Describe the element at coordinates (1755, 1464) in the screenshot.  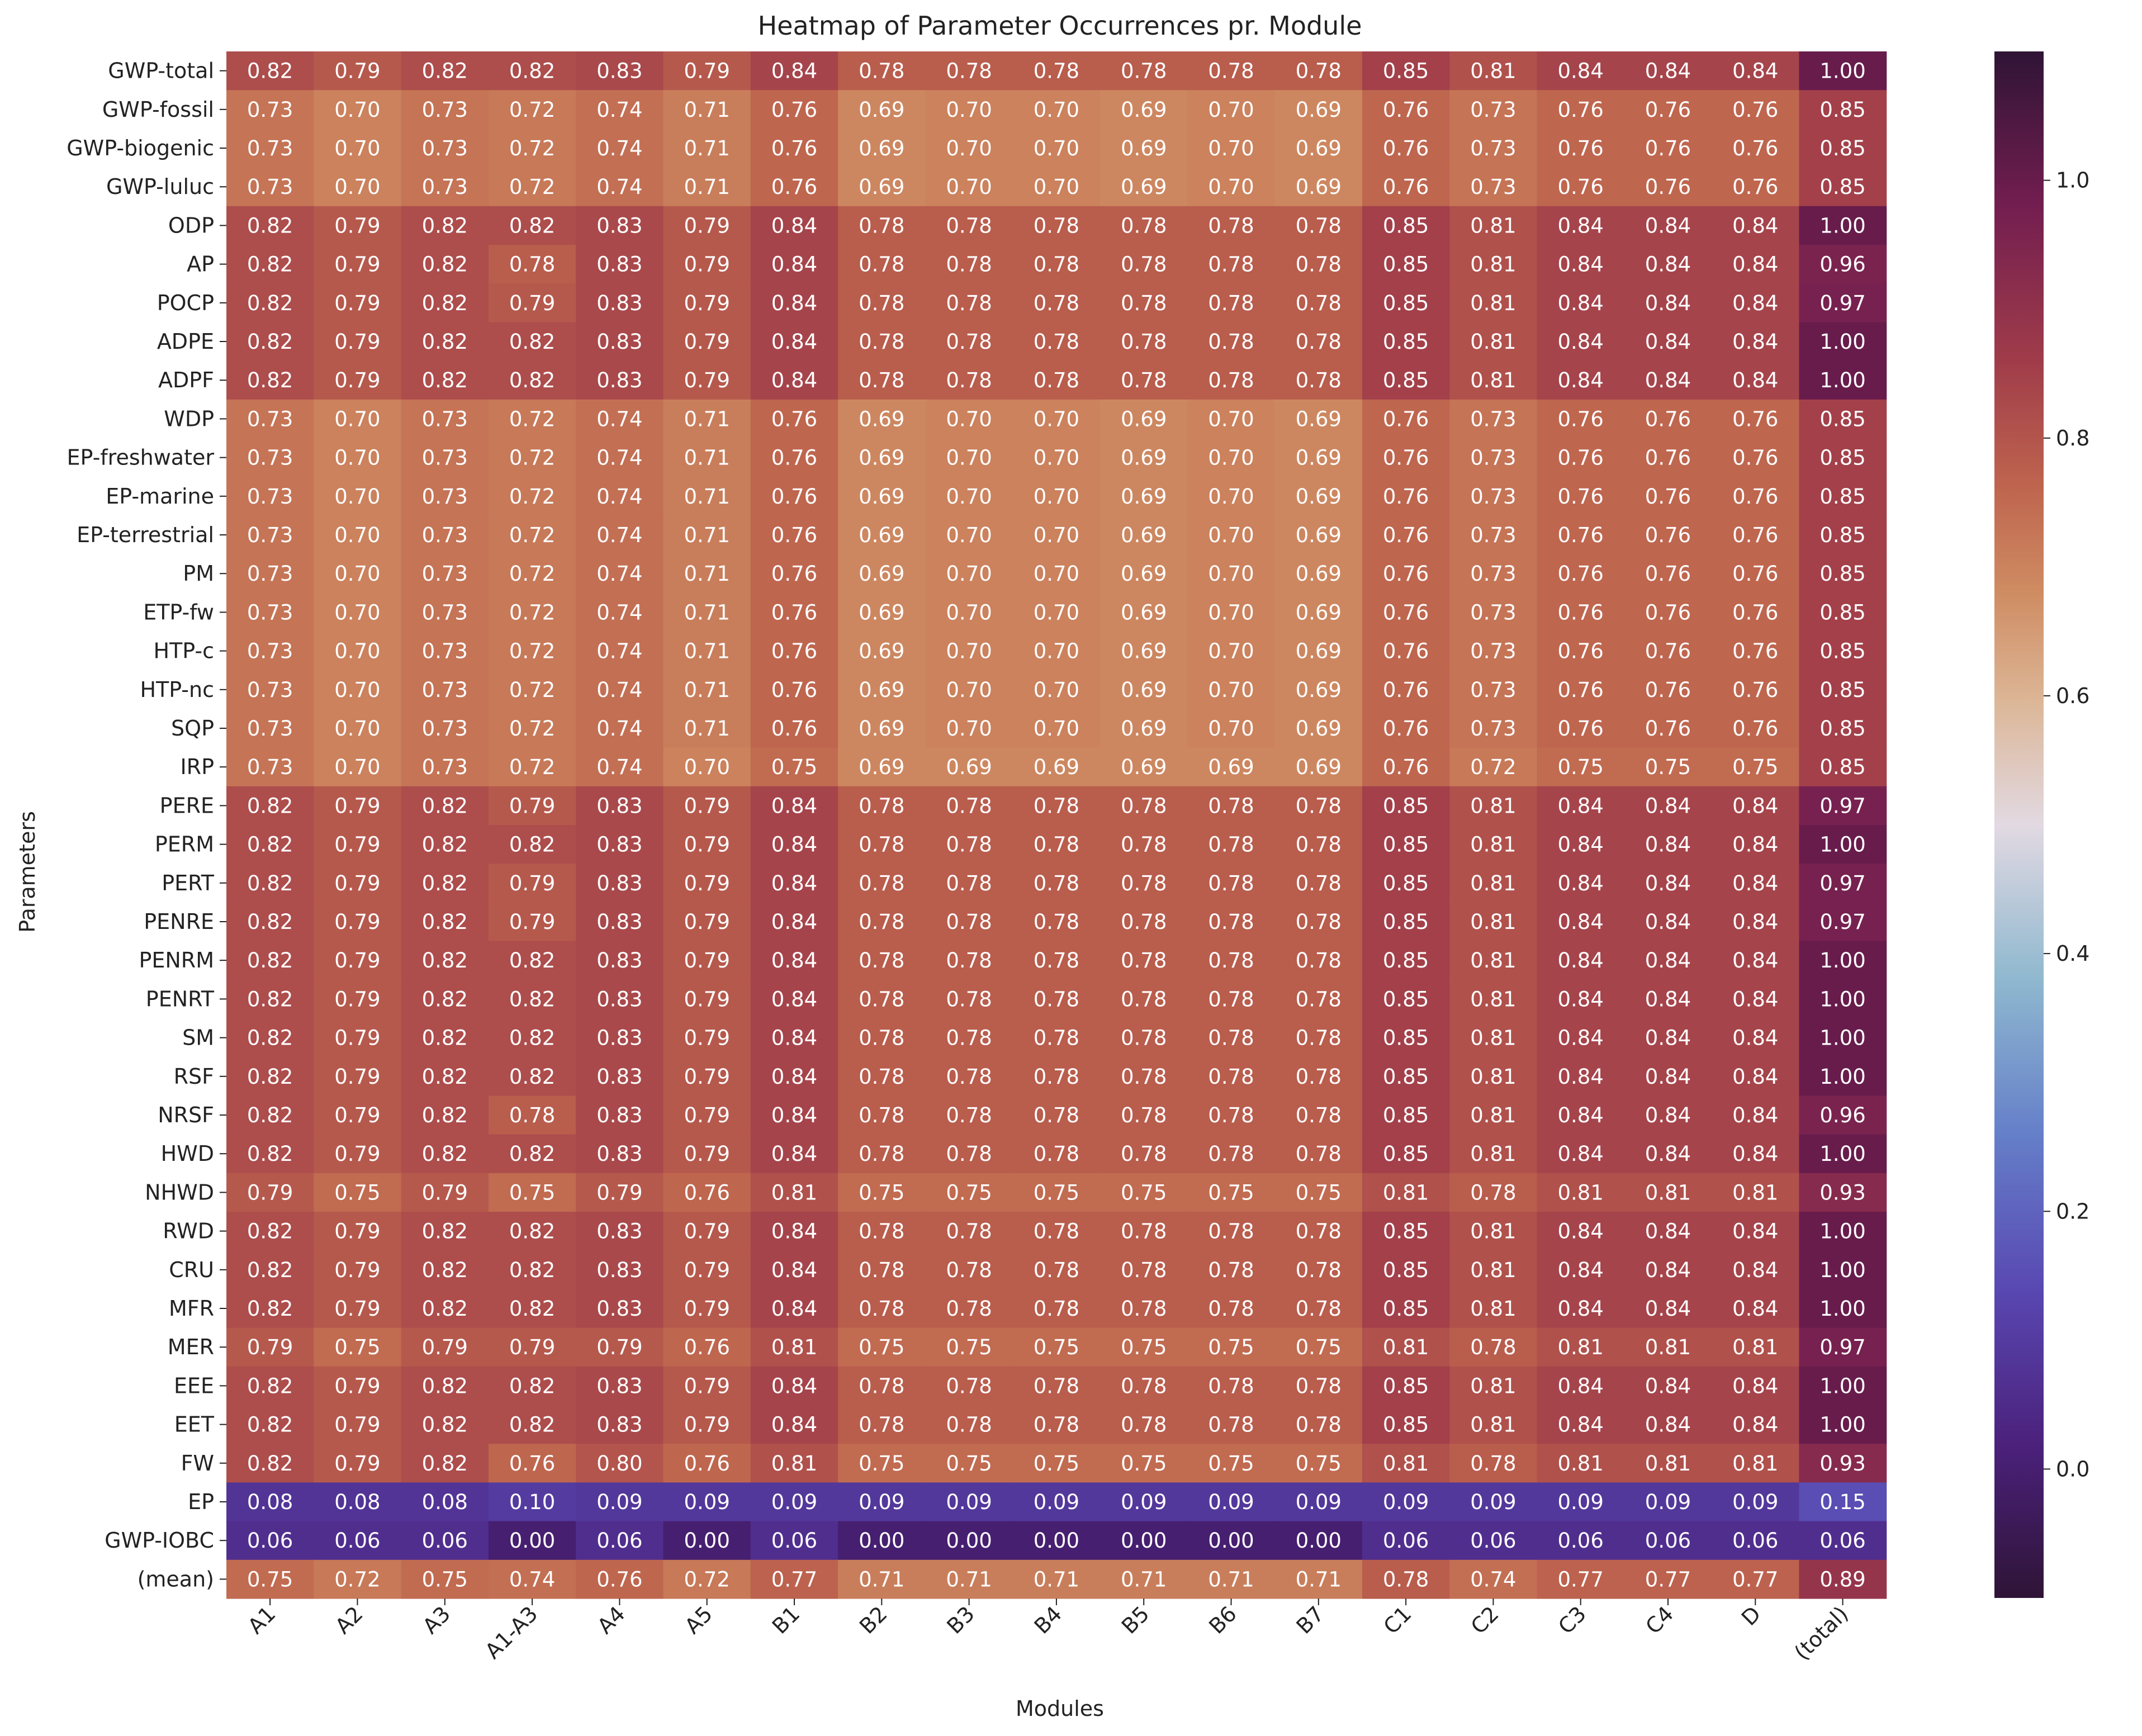
I see `cell-value-label: 0.81` at that location.